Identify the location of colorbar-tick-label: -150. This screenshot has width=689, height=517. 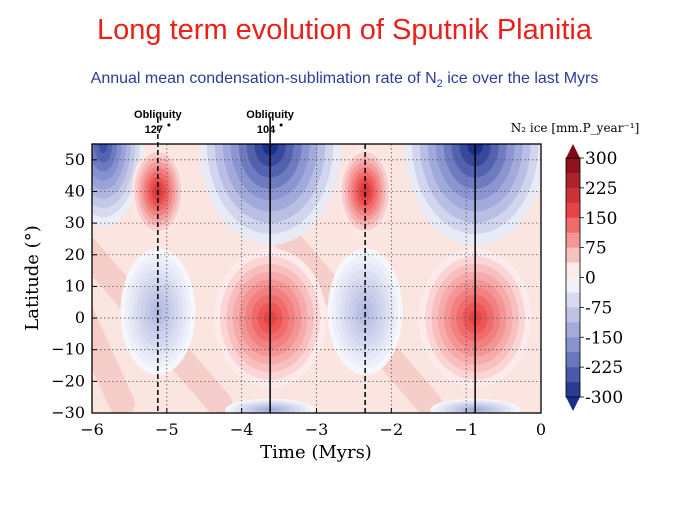
(604, 338).